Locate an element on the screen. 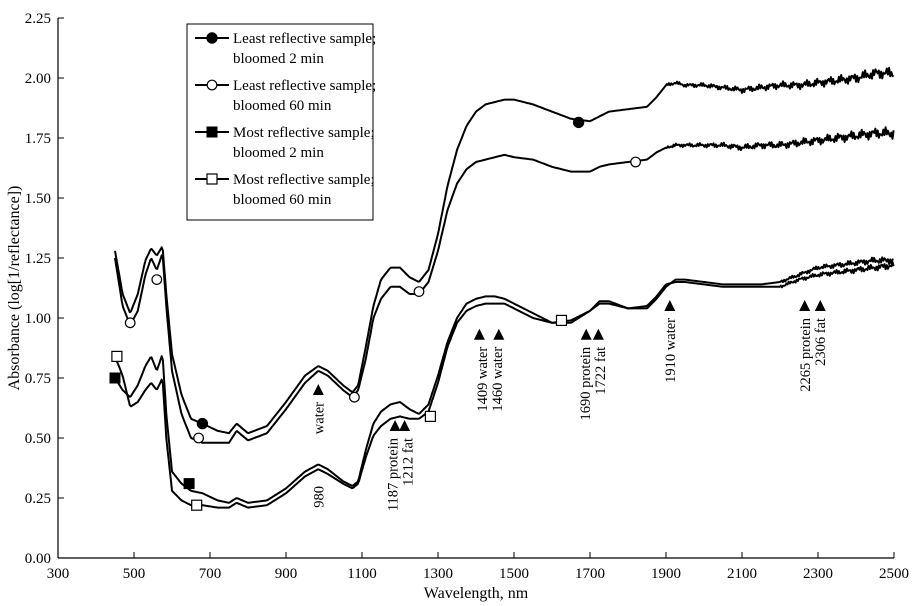 The height and width of the screenshot is (606, 914). band-annotation-label: 2306 fat is located at coordinates (821, 342).